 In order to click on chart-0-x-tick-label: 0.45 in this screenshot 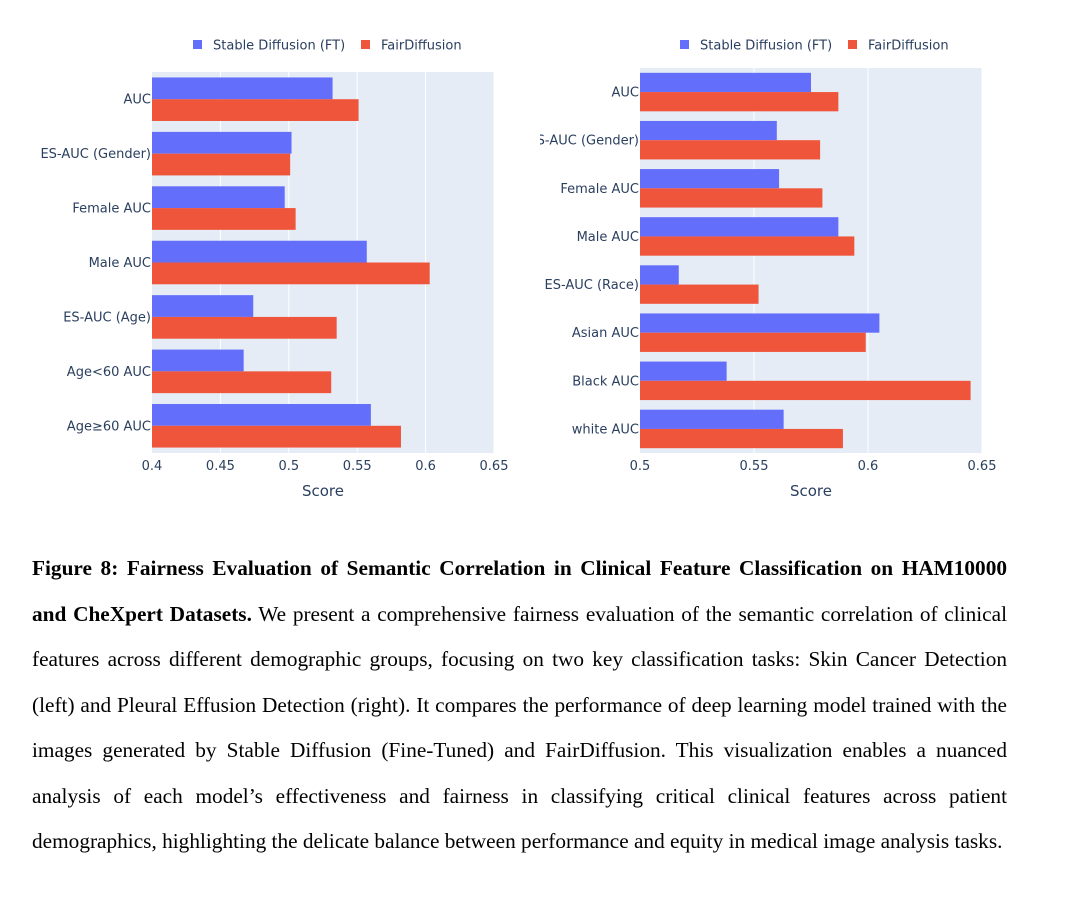, I will do `click(220, 466)`.